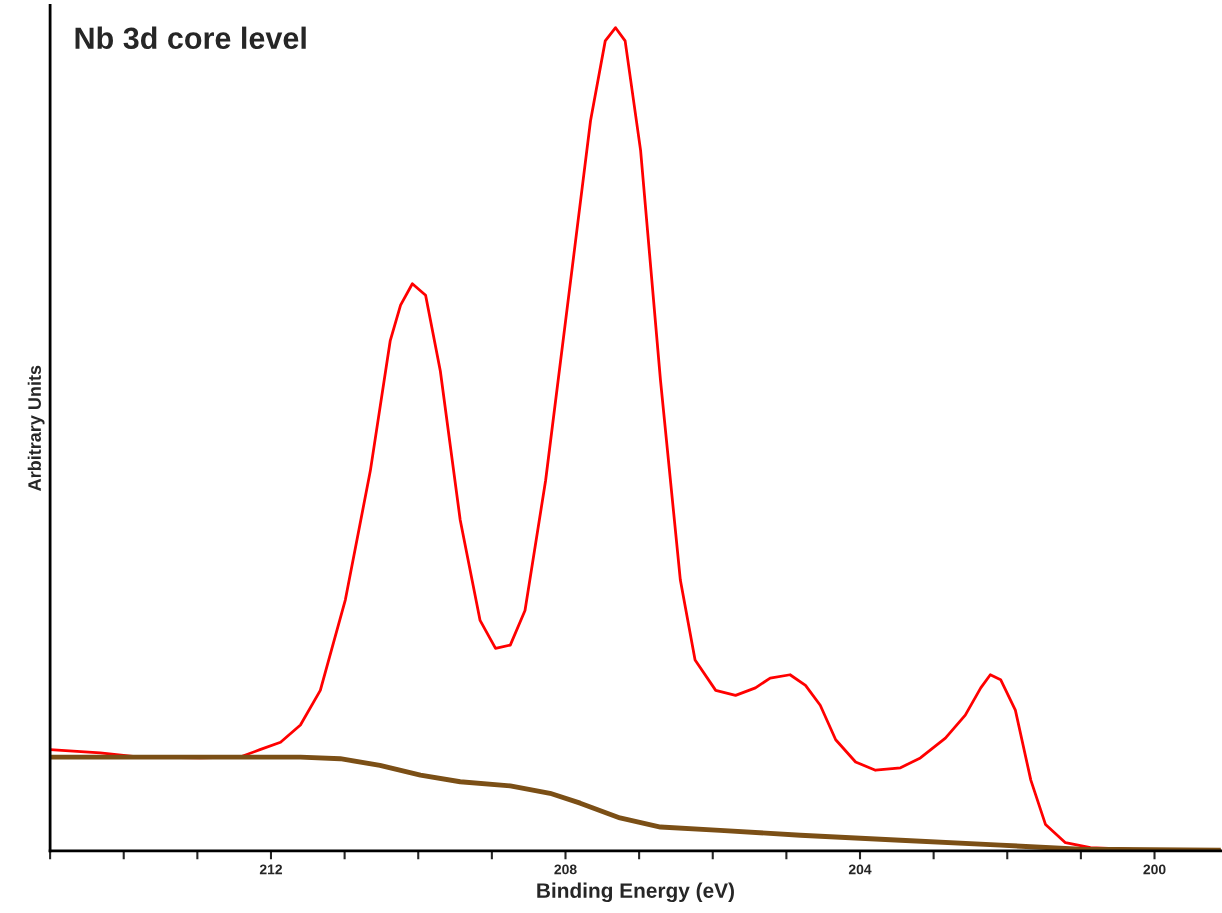 Image resolution: width=1222 pixels, height=913 pixels. Describe the element at coordinates (36, 428) in the screenshot. I see `y-axis-title: Arbitrary Units` at that location.